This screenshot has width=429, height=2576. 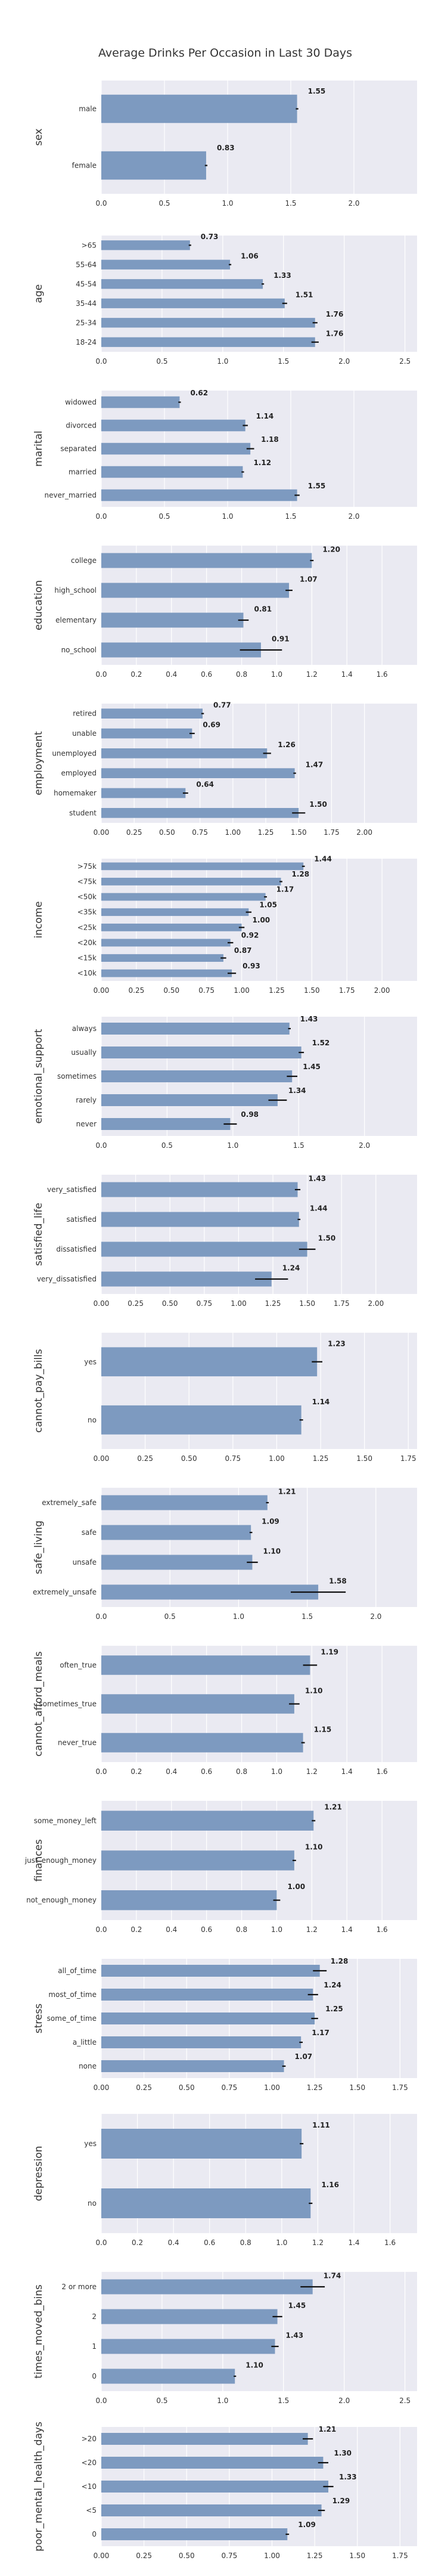 What do you see at coordinates (171, 674) in the screenshot?
I see `x-tick-label: 0.4` at bounding box center [171, 674].